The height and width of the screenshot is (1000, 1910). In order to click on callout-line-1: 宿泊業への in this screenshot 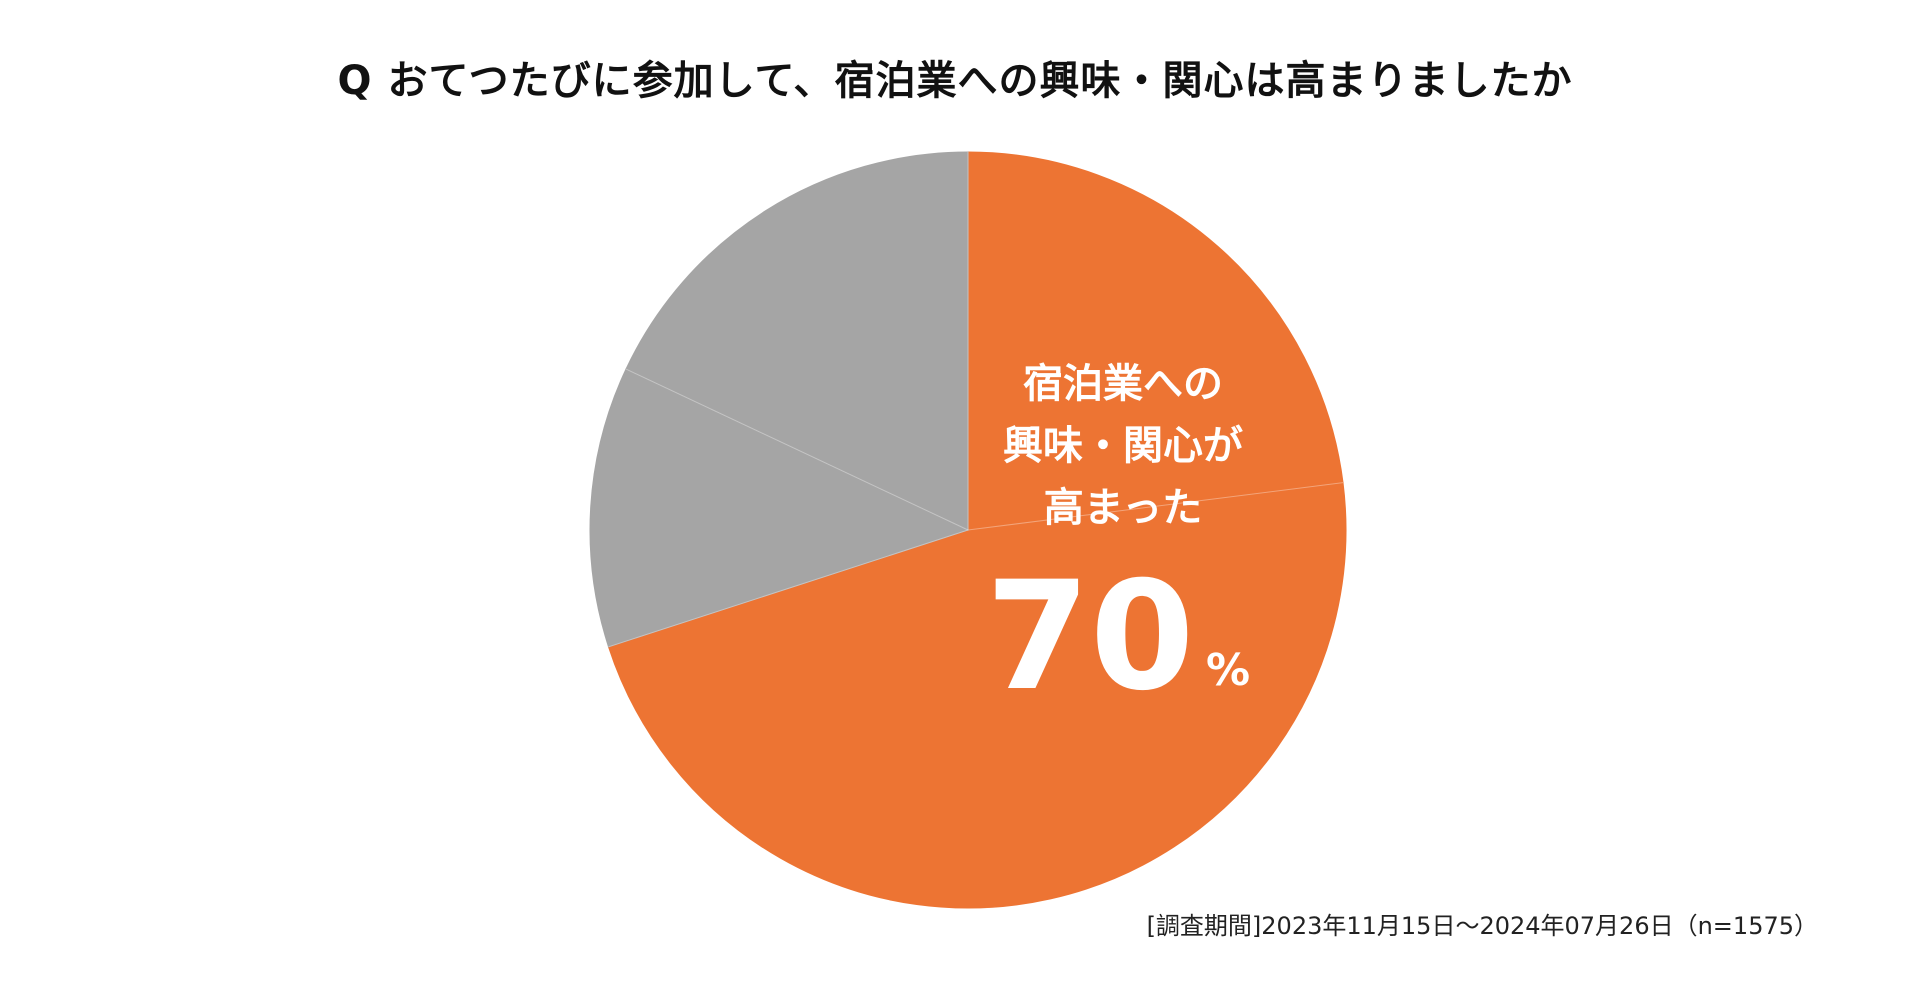, I will do `click(1123, 384)`.